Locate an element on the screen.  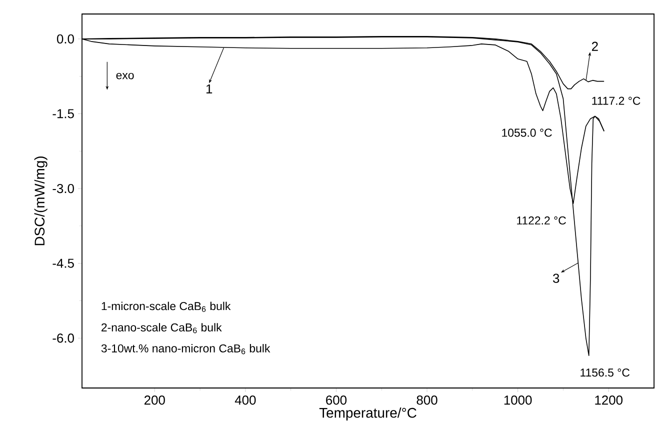
x-tick-label: 800 is located at coordinates (427, 400).